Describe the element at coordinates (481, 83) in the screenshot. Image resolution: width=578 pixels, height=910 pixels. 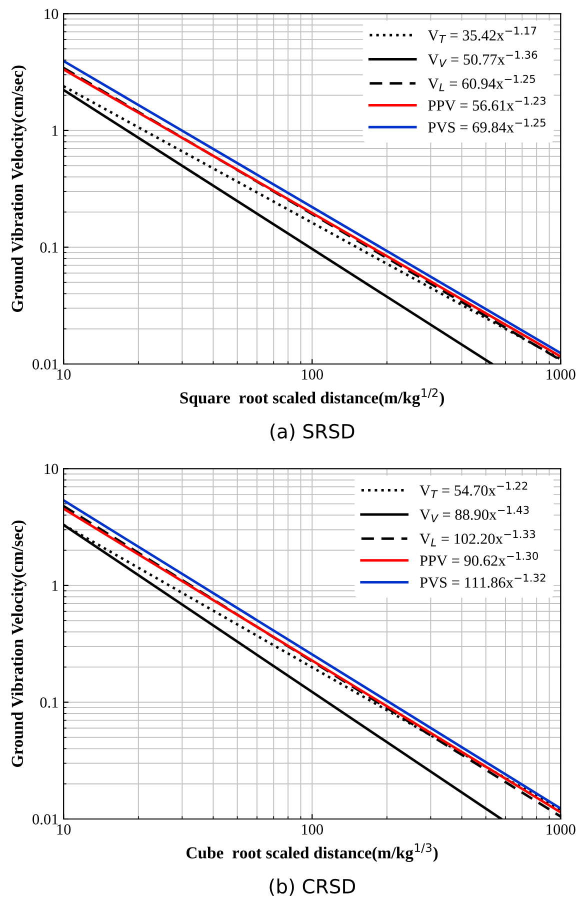
I see `legend-label: V$_{L}$ = 60.94x$^{−1.25}$` at that location.